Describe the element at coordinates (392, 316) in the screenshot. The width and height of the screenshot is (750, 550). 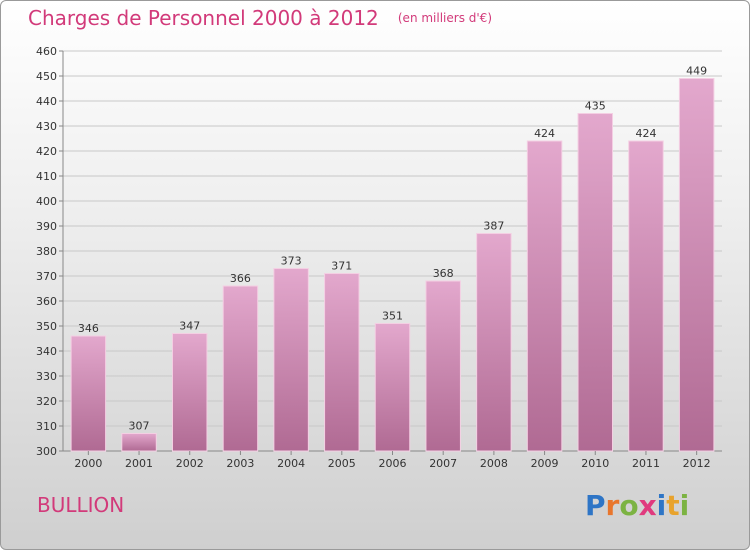
I see `data-label: 351` at that location.